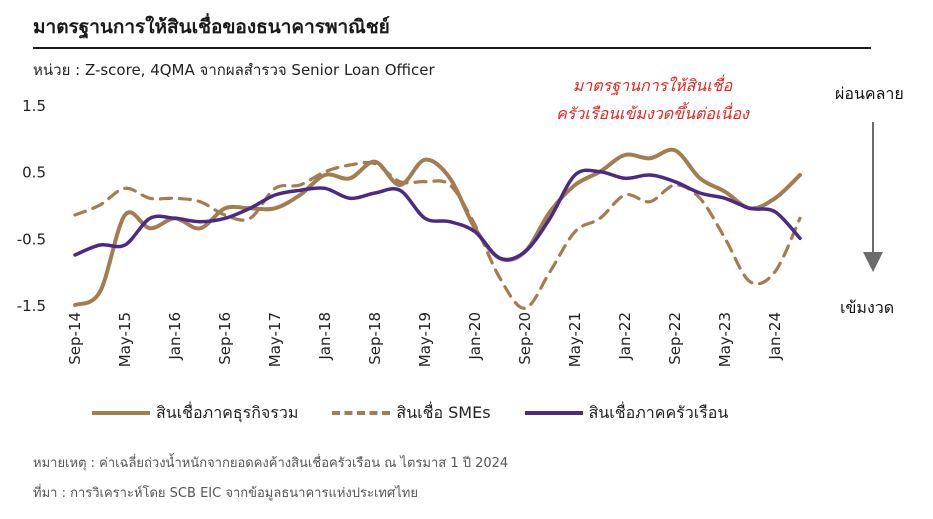  Describe the element at coordinates (325, 336) in the screenshot. I see `x-tick-label: Jan-18` at that location.